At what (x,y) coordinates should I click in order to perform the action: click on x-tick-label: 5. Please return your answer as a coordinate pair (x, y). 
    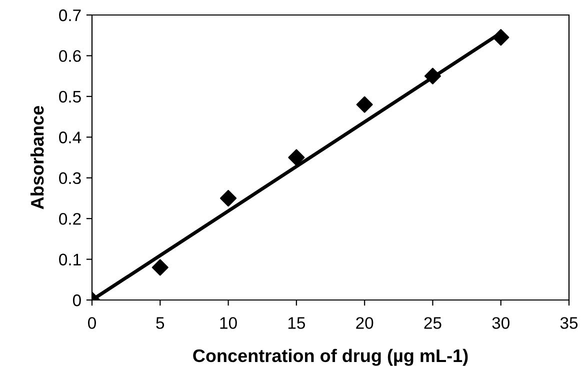
    Looking at the image, I should click on (160, 323).